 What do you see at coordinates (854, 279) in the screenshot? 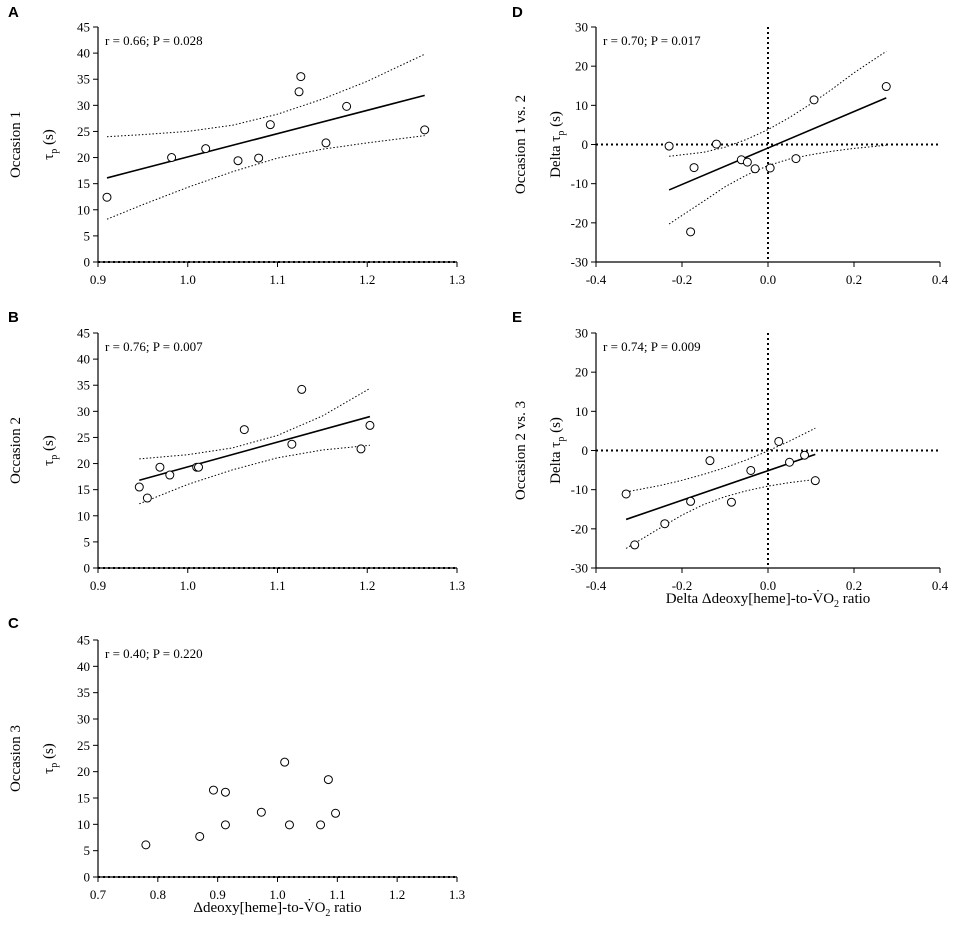
I see `x-tick-label: 0.2` at bounding box center [854, 279].